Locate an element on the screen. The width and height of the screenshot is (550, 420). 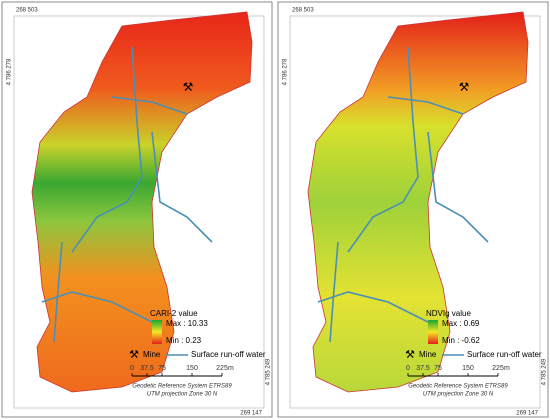
legend-title: NDVIg value is located at coordinates (448, 313).